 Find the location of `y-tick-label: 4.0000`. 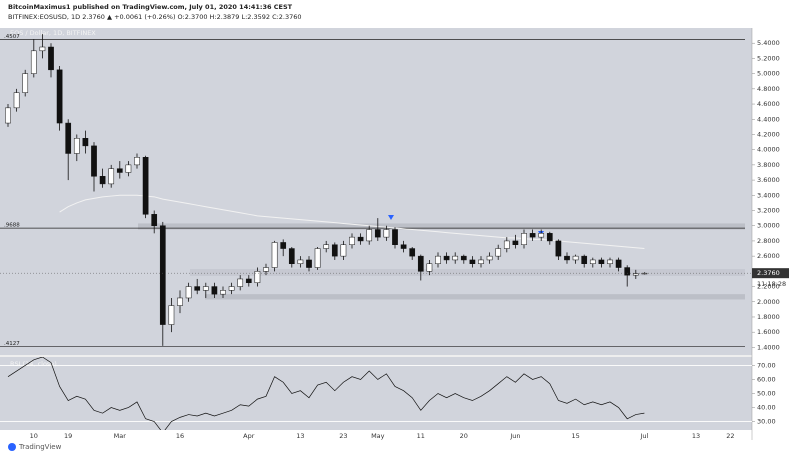

y-tick-label: 4.0000 is located at coordinates (768, 150).